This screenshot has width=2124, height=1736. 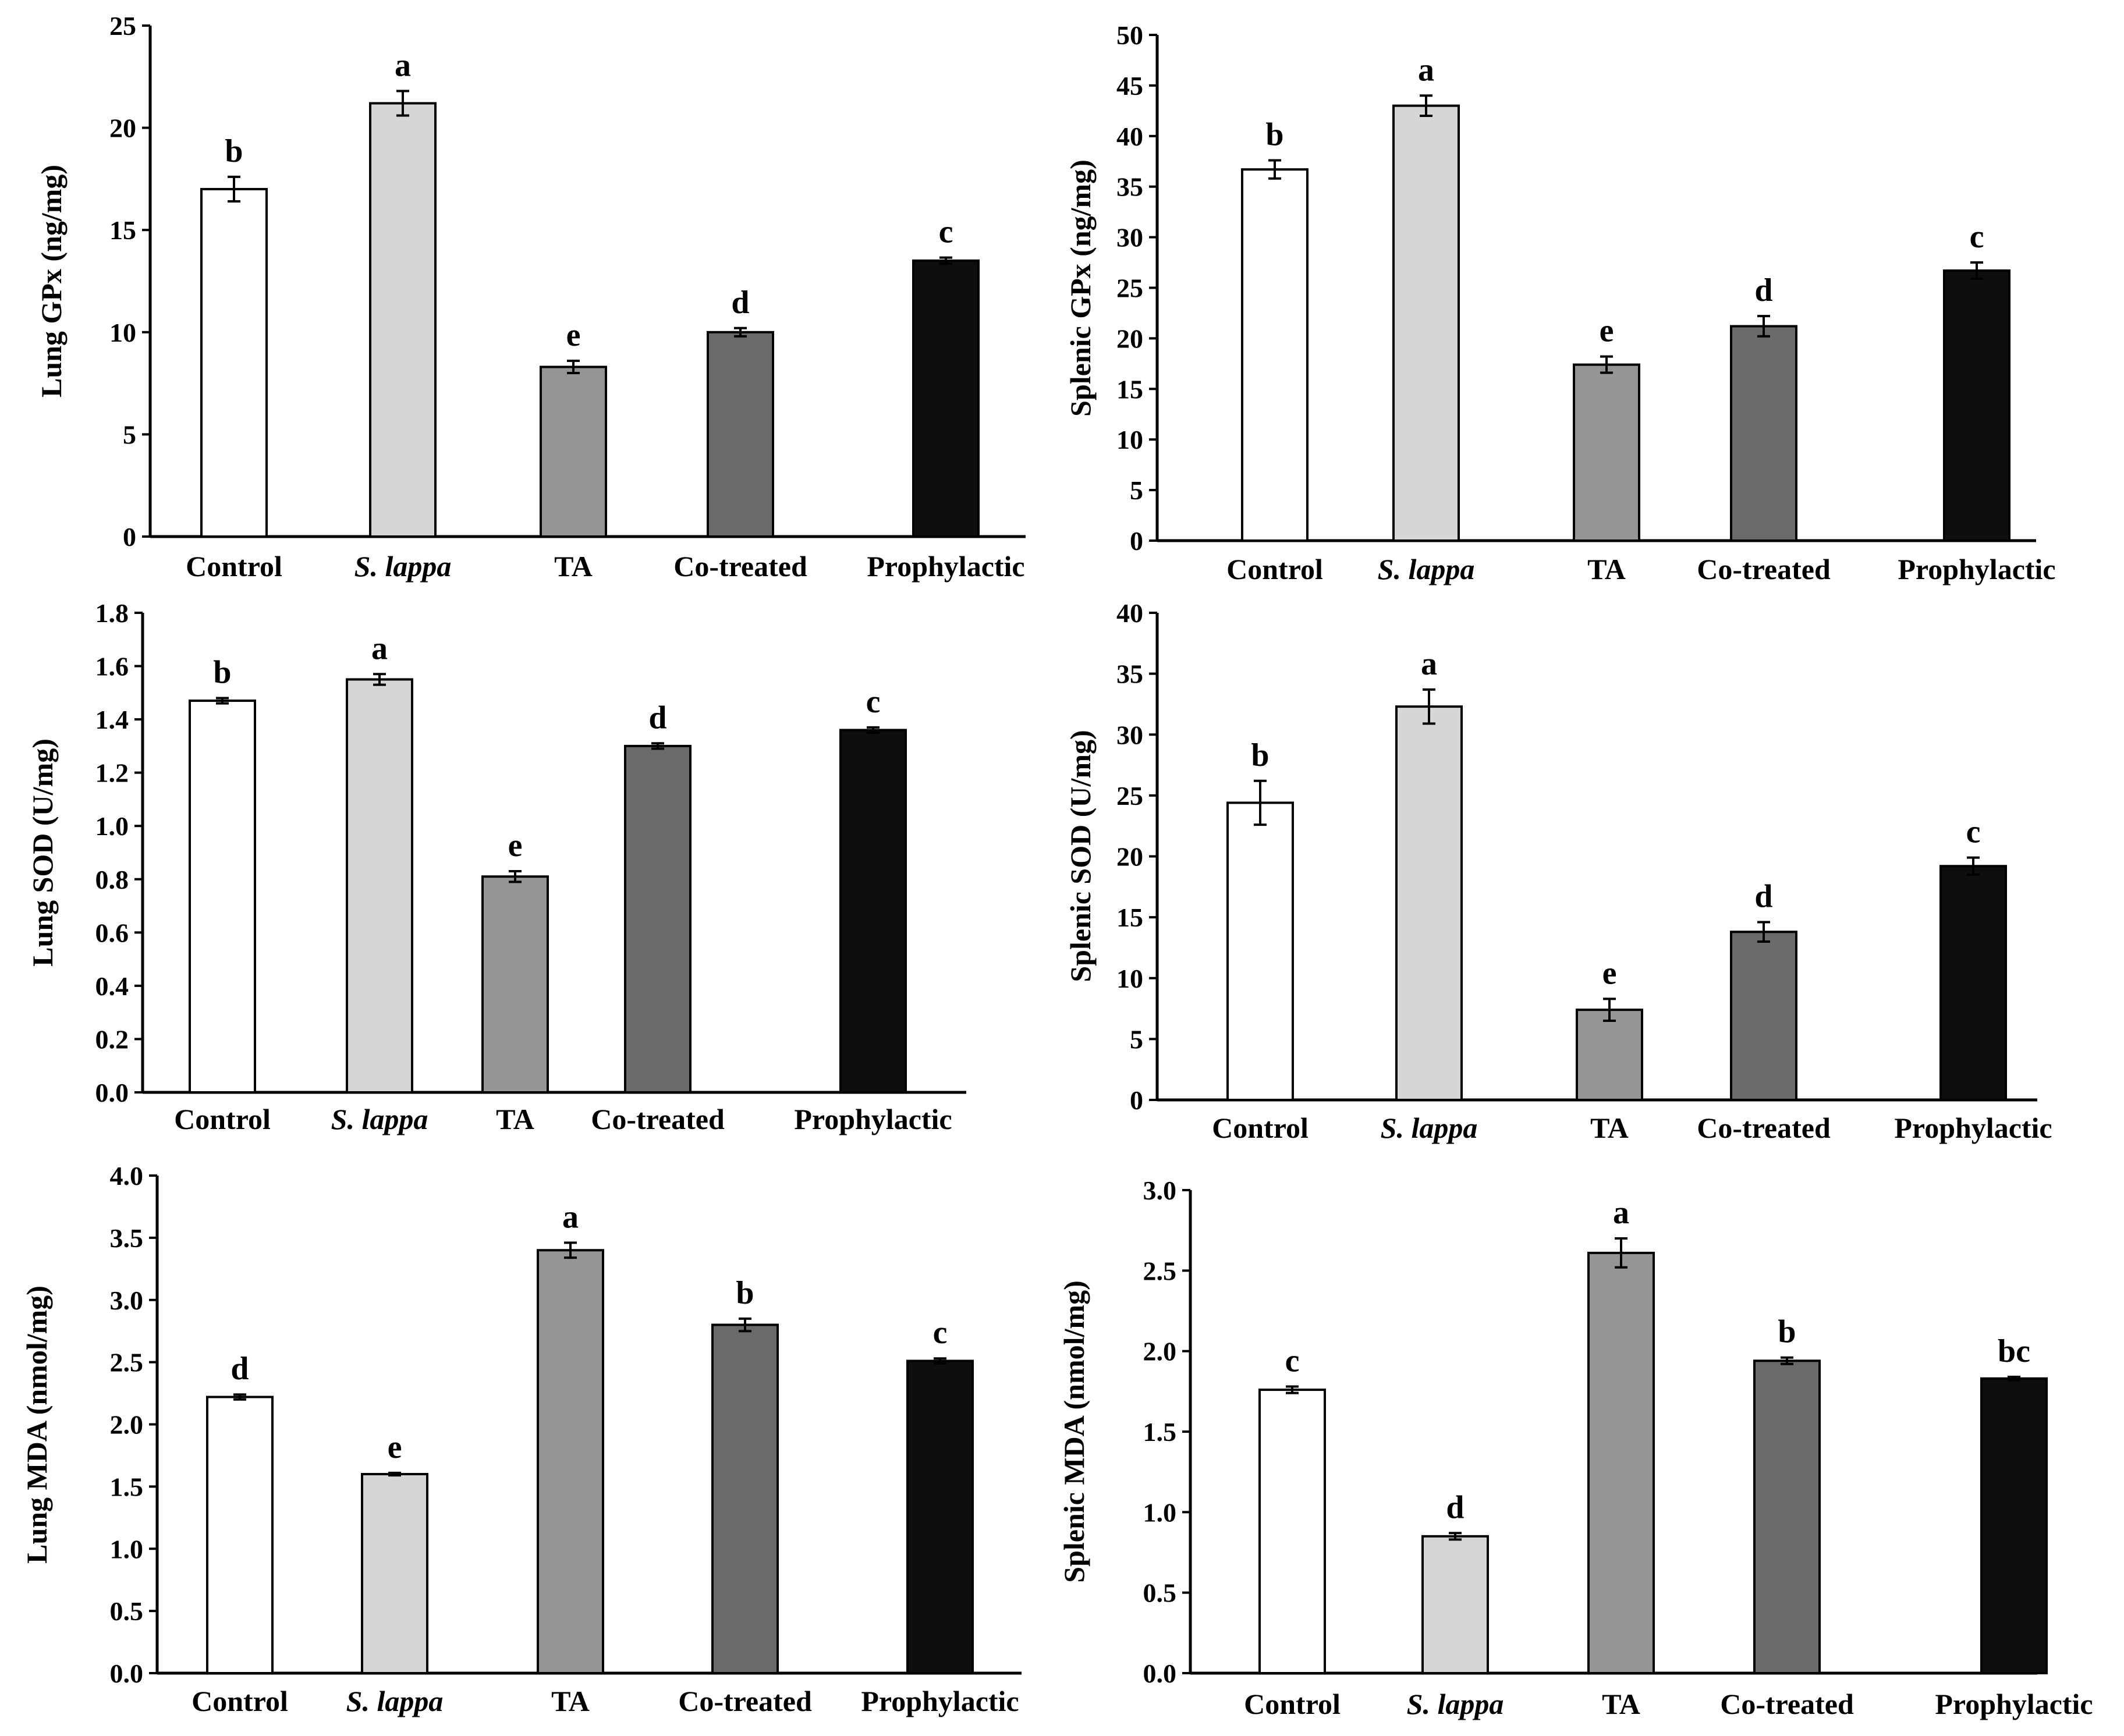 I want to click on y-tick-label: 20, so click(x=1130, y=338).